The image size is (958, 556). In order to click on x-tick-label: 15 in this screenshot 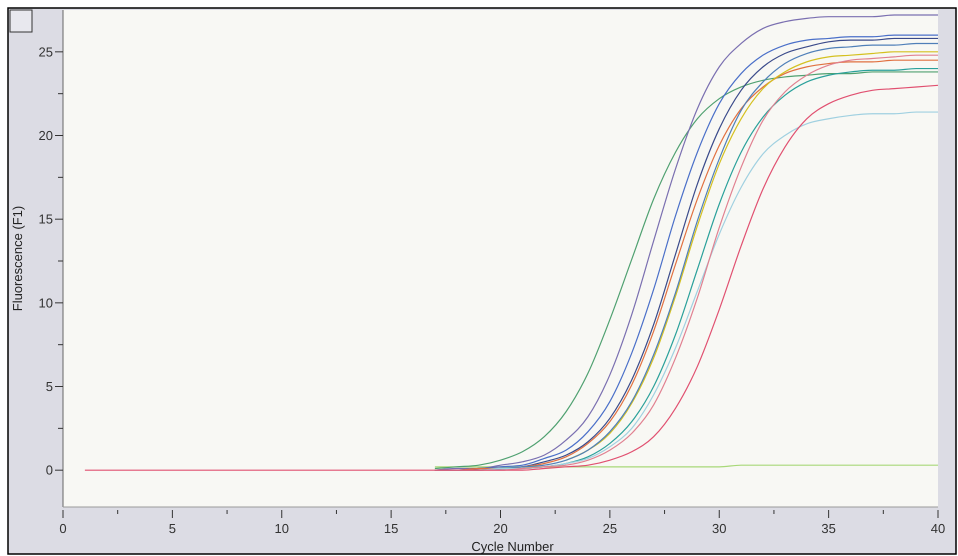, I will do `click(391, 528)`.